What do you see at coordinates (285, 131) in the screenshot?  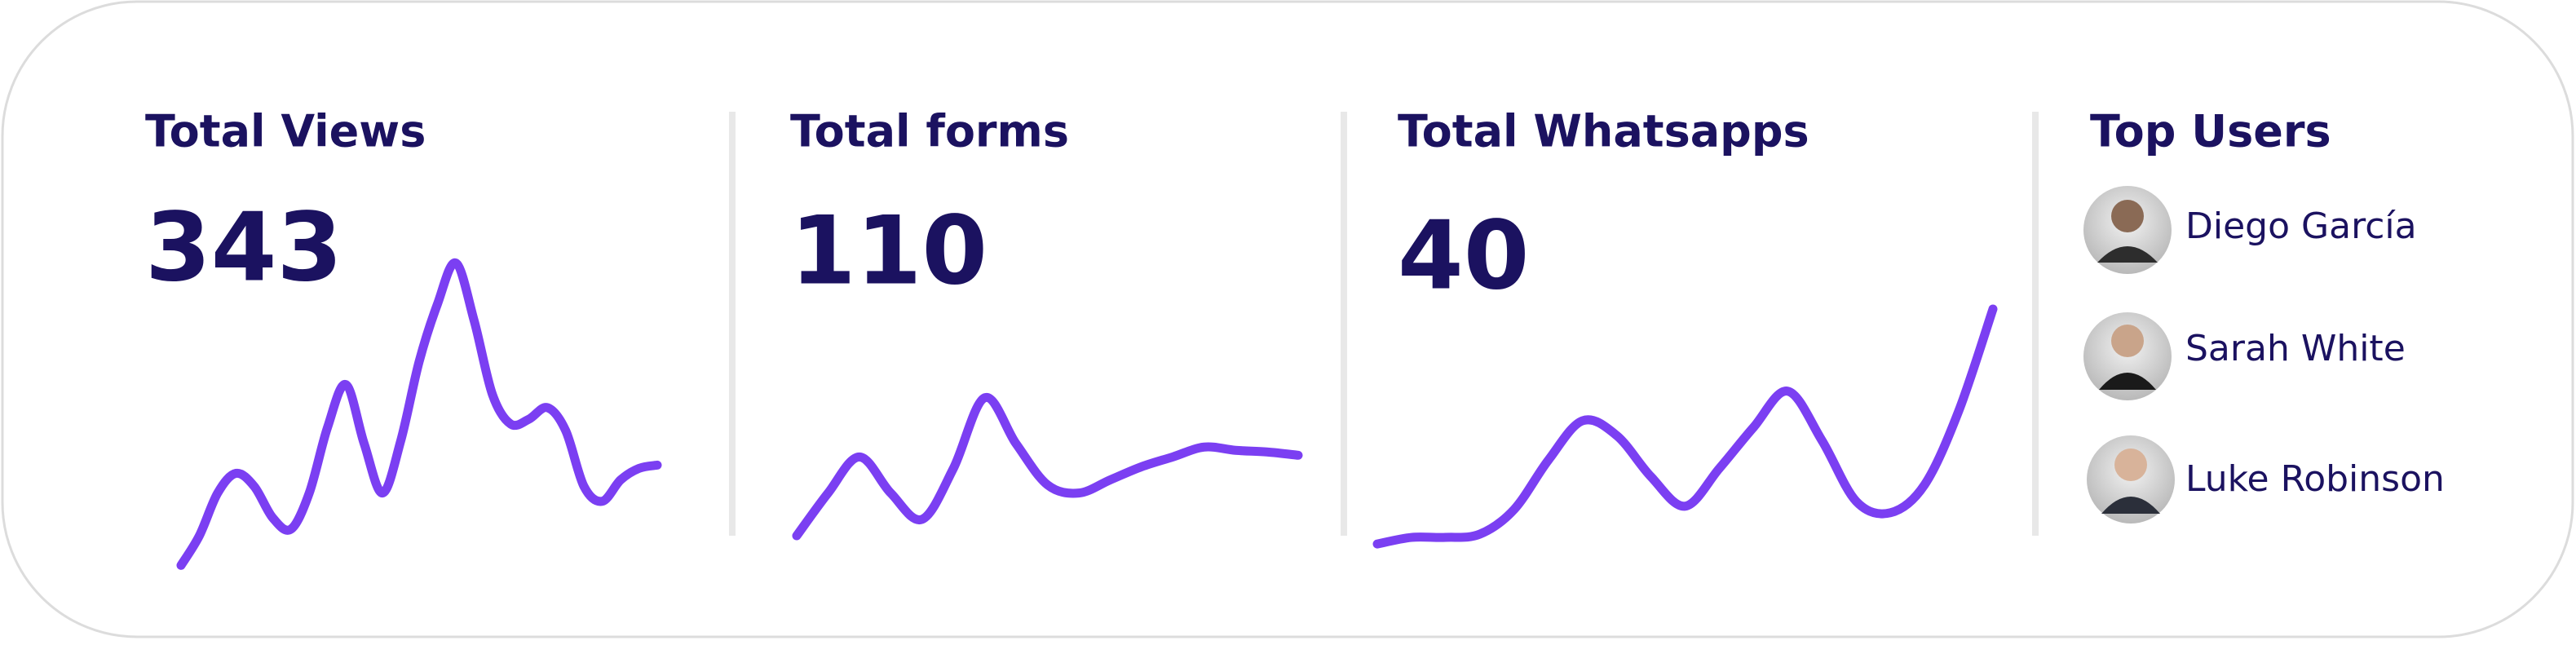 I see `metric-title: Total Views` at bounding box center [285, 131].